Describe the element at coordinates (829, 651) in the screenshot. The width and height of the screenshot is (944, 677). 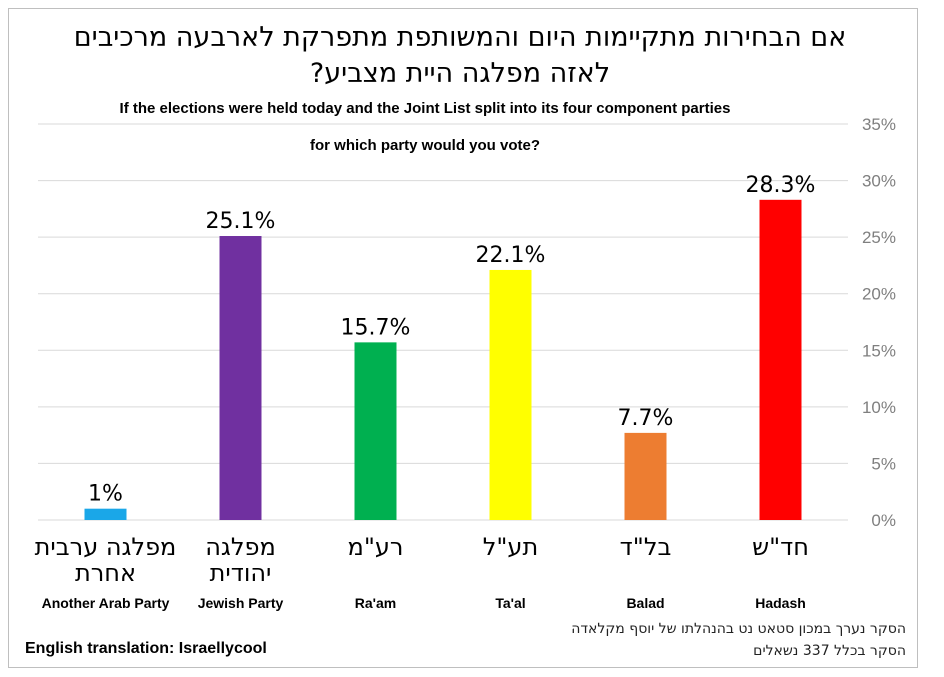
I see `survey-note-line2: הסקר בכלל 337 נשאלים` at that location.